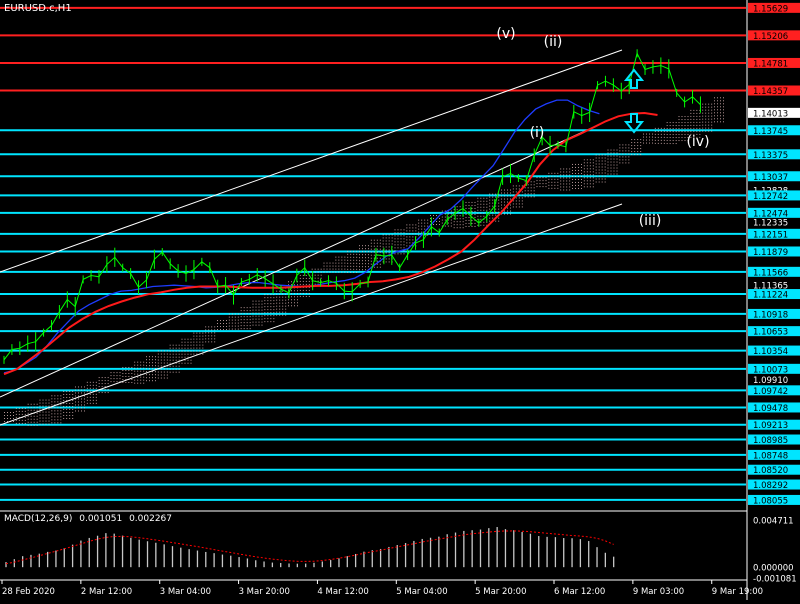 This screenshot has width=800, height=604. What do you see at coordinates (38, 8) in the screenshot?
I see `symbol-title: EURUSD.c,H1` at bounding box center [38, 8].